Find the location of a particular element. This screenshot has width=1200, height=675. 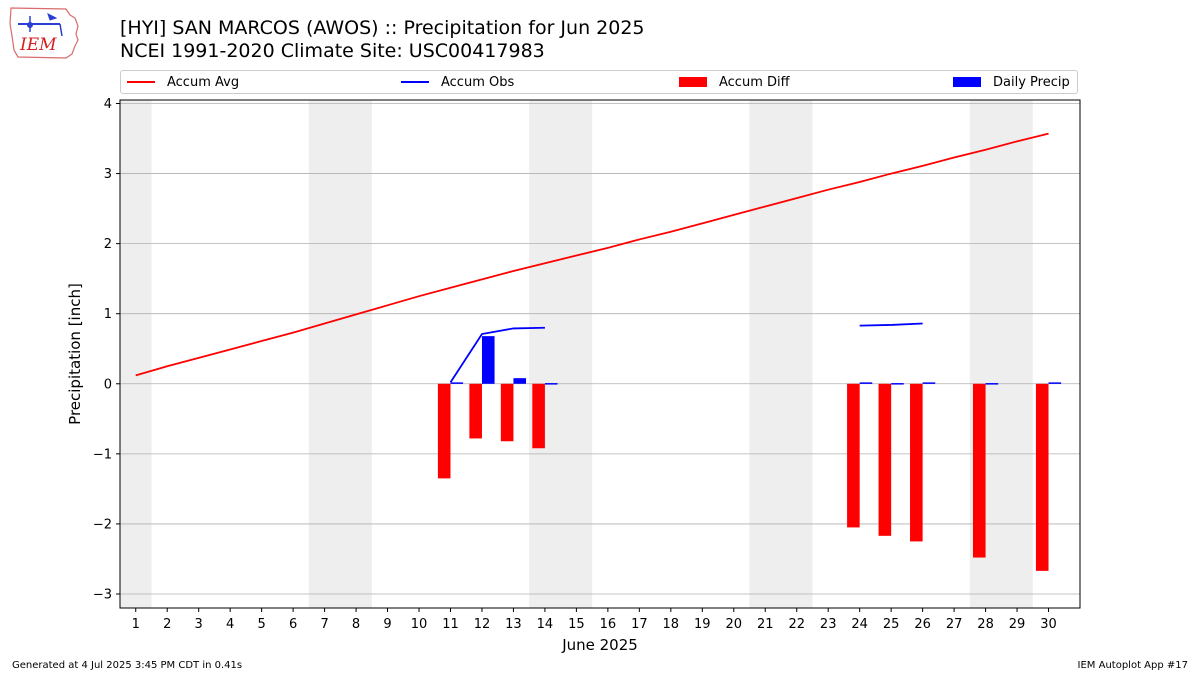

legend-item-daily-precip: Daily Precip is located at coordinates (1011, 82).